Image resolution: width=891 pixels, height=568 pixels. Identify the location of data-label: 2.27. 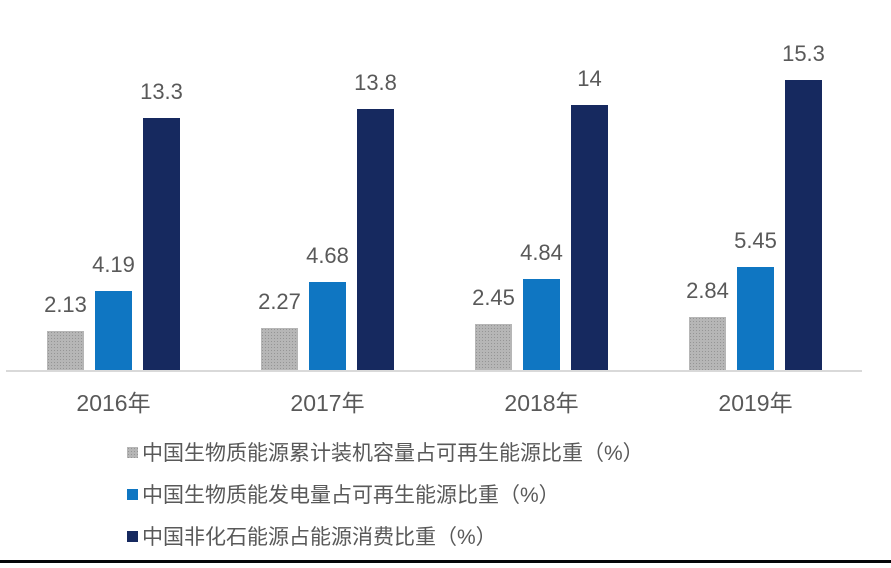
(279, 301).